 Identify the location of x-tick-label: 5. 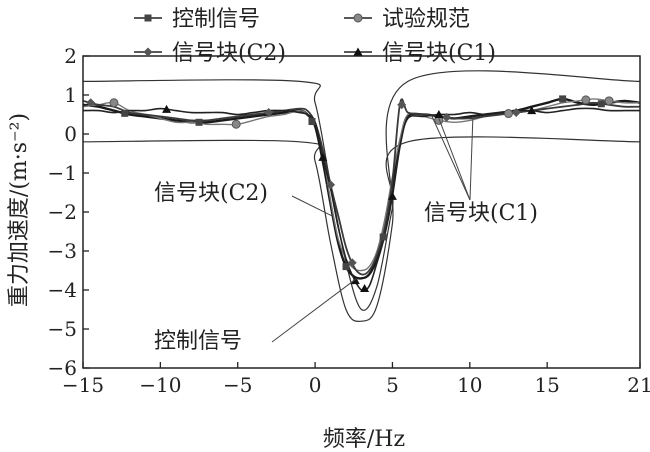
(392, 385).